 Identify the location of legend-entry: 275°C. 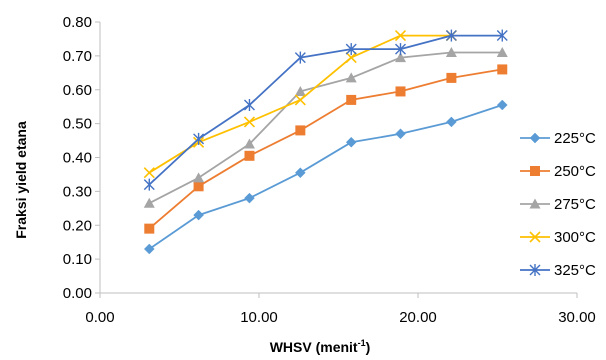
(558, 204).